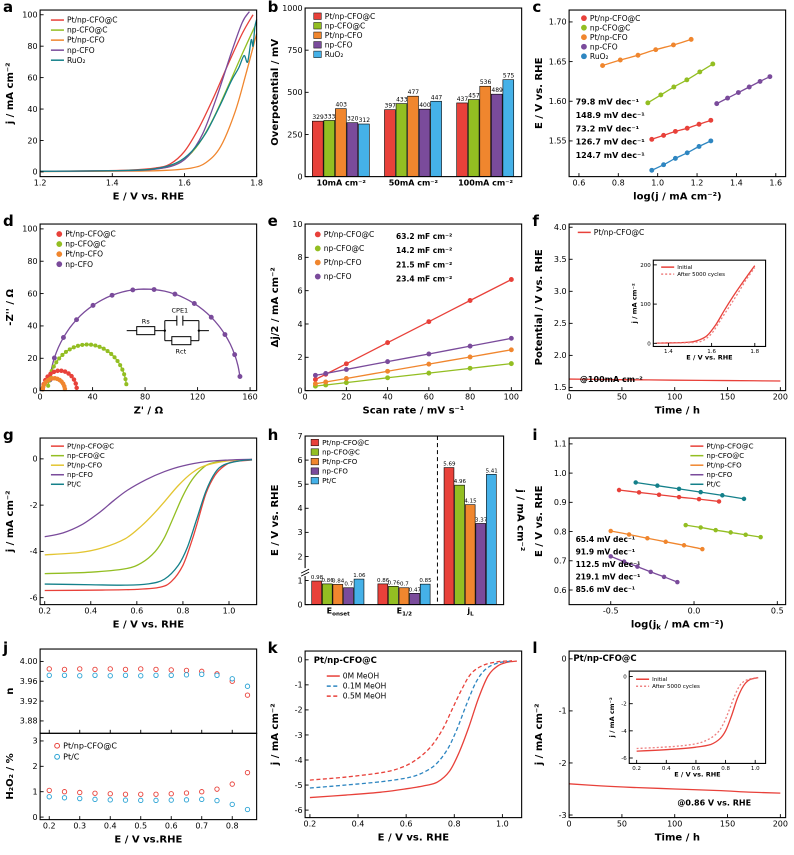 Image resolution: width=794 pixels, height=855 pixels. I want to click on inset-background, so click(687, 724).